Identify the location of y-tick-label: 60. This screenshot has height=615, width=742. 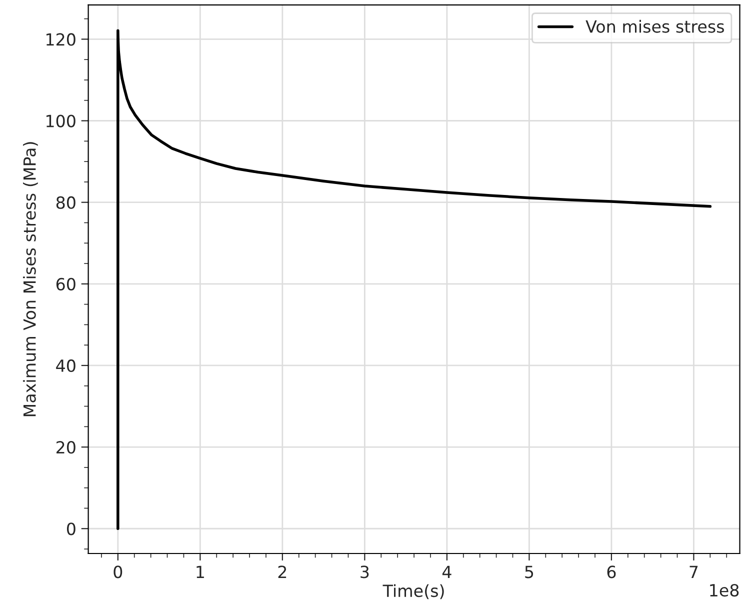
(66, 284).